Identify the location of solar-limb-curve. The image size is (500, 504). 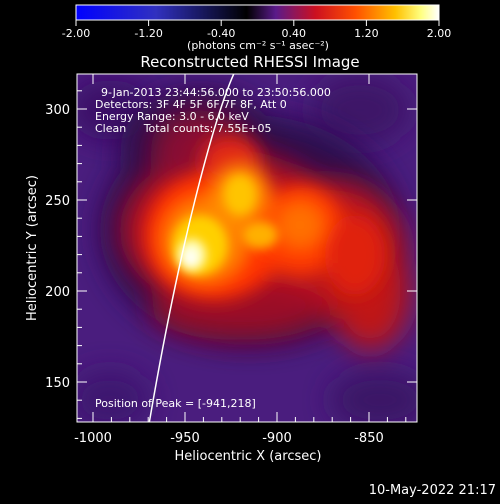
(191, 248).